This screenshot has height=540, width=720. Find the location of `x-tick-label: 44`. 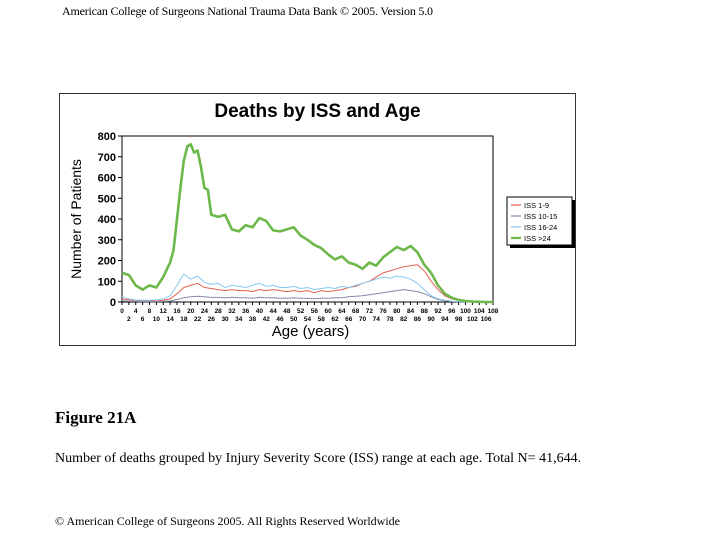

x-tick-label: 44 is located at coordinates (274, 311).